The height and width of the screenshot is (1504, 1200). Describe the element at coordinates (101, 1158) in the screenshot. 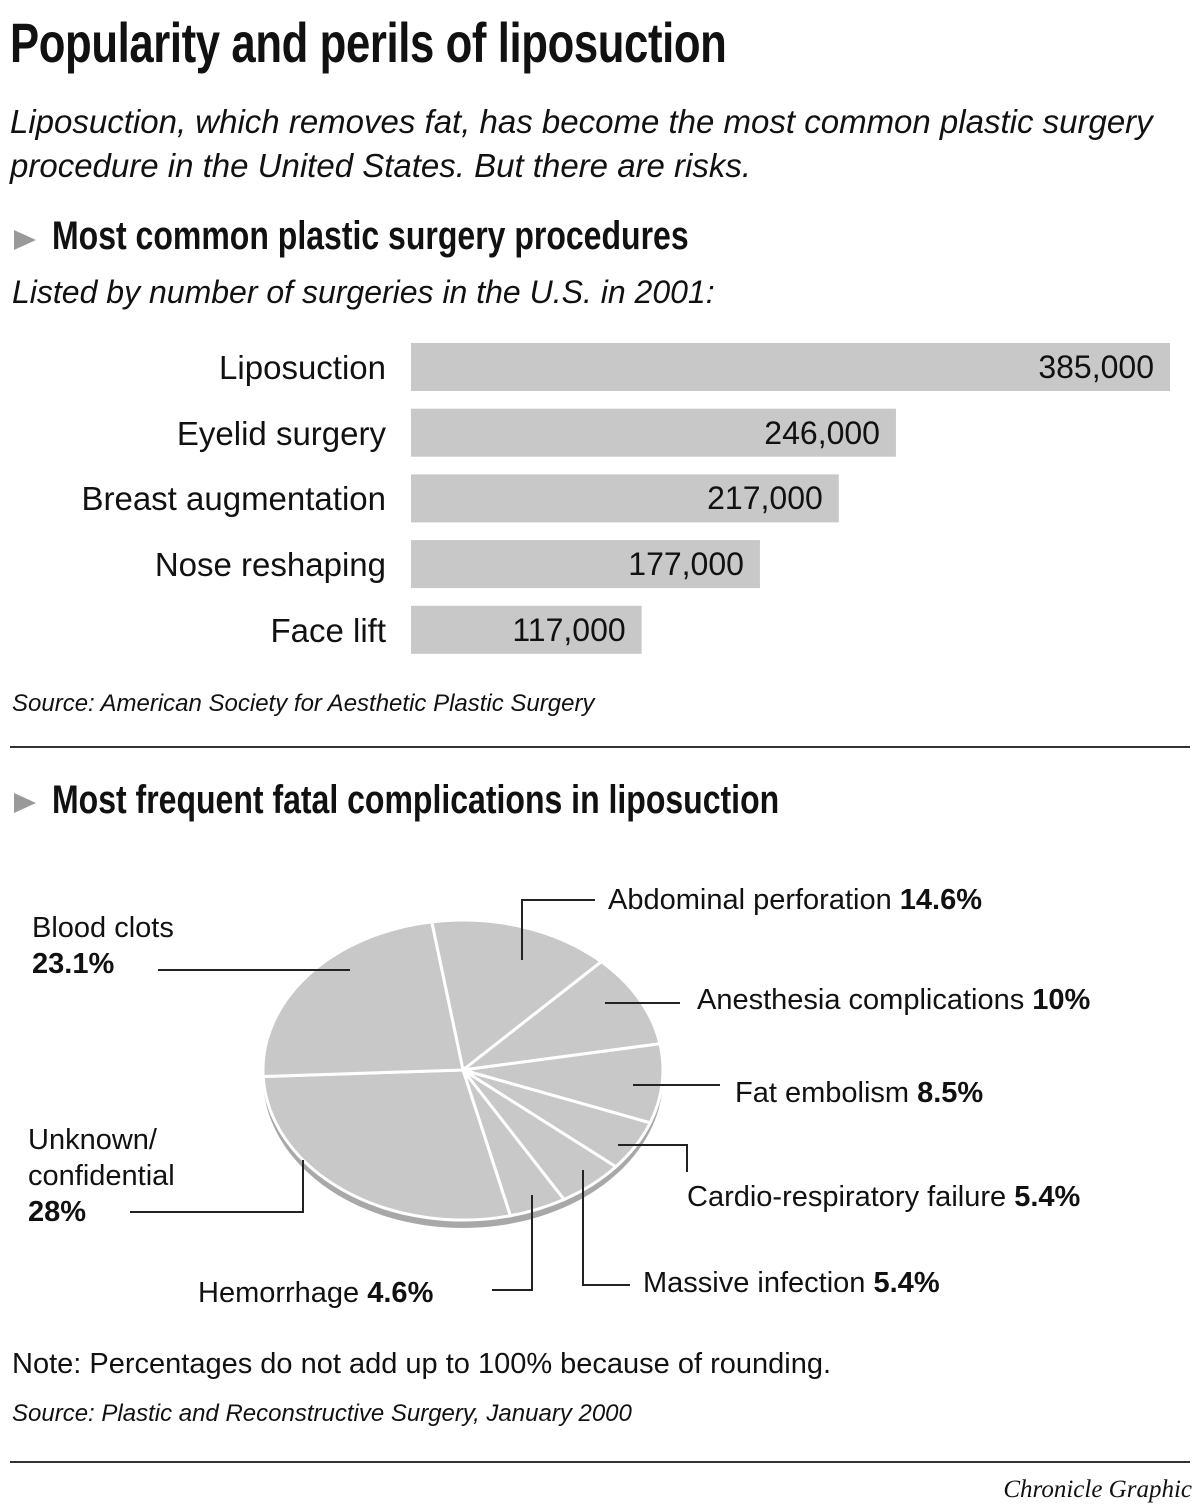

I see `slice-name: Unknown/ confidential` at that location.